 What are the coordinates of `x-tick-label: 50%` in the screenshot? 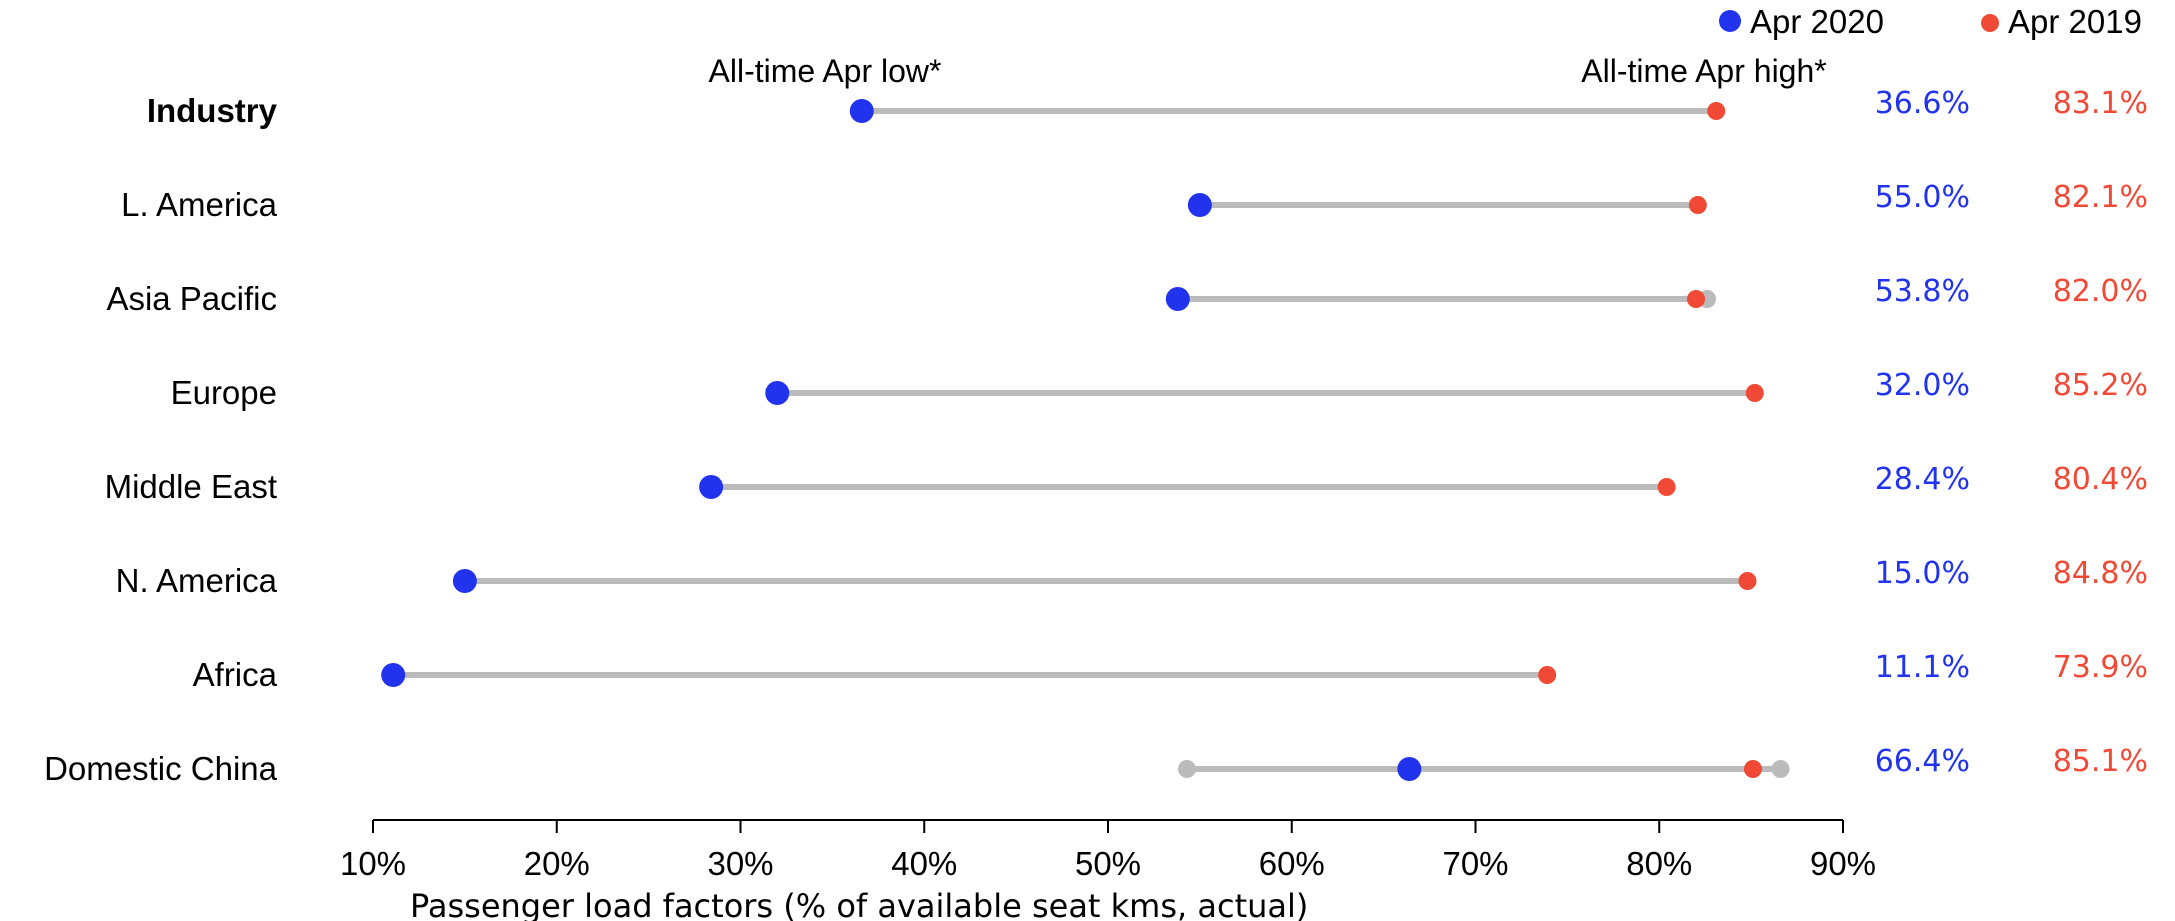 It's located at (1108, 863).